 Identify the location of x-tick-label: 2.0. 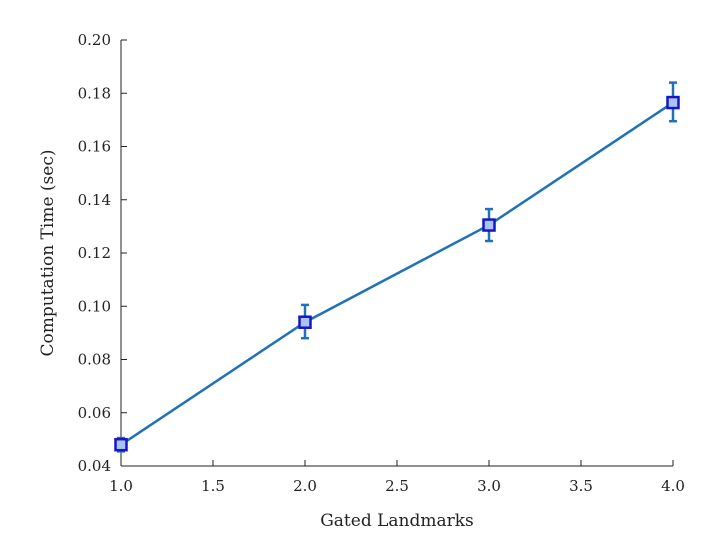
(305, 486).